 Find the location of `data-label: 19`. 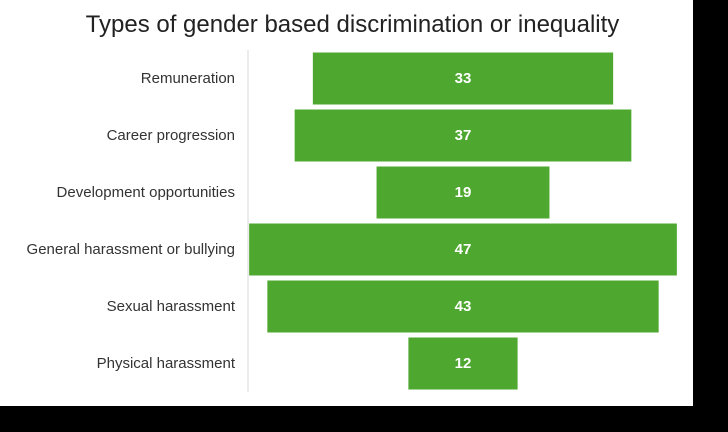

data-label: 19 is located at coordinates (463, 192).